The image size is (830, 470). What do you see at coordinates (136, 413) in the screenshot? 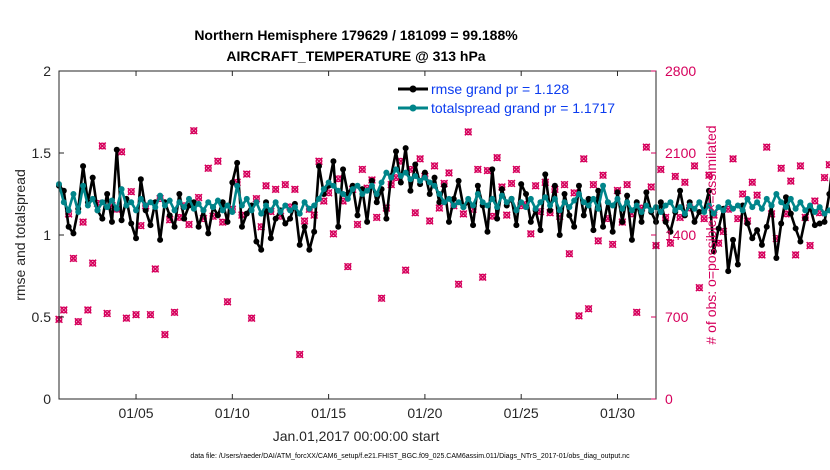
I see `x-tick-label: 01/05` at bounding box center [136, 413].